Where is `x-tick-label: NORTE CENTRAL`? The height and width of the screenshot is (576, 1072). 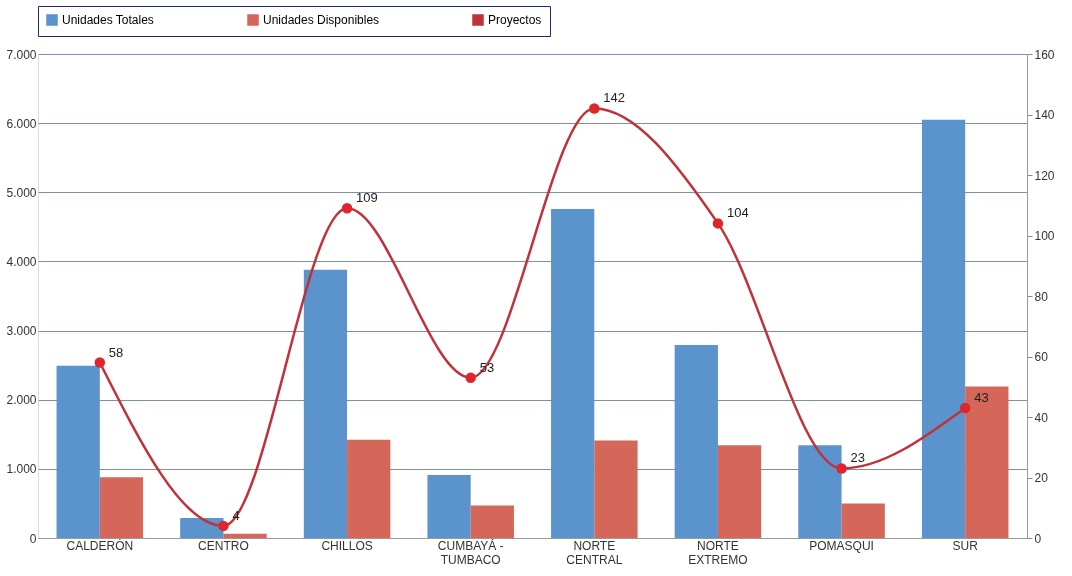 x-tick-label: NORTE CENTRAL is located at coordinates (594, 552).